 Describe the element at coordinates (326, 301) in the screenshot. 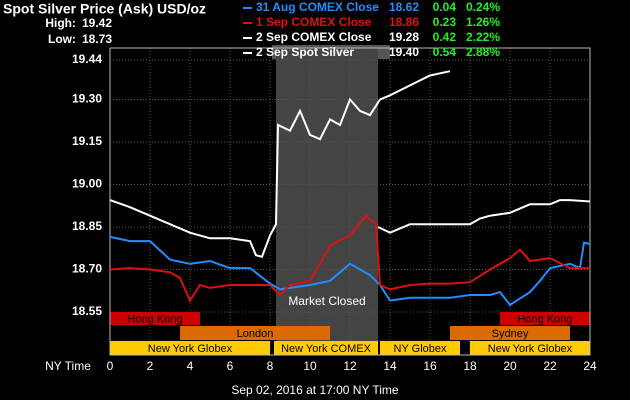

I see `market-closed-label: Market Closed` at that location.